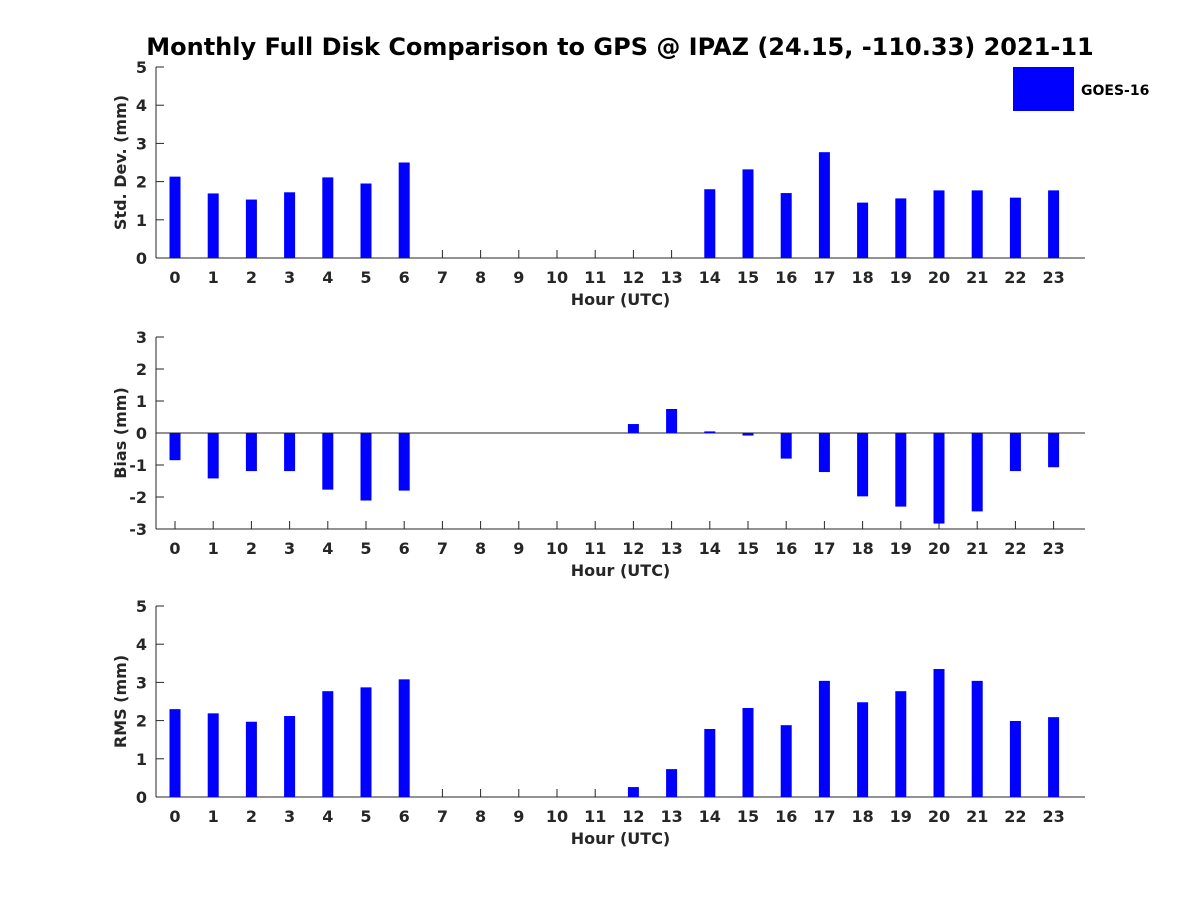 The image size is (1200, 900). What do you see at coordinates (141, 182) in the screenshot?
I see `std-dev-y-tick-label: 2` at bounding box center [141, 182].